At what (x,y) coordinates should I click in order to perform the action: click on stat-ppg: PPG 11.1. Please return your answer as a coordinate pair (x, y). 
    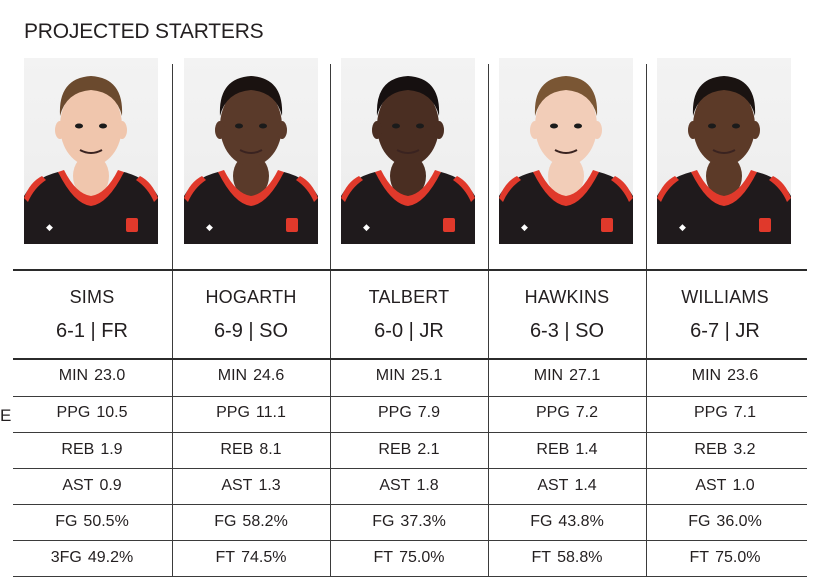
    Looking at the image, I should click on (251, 413).